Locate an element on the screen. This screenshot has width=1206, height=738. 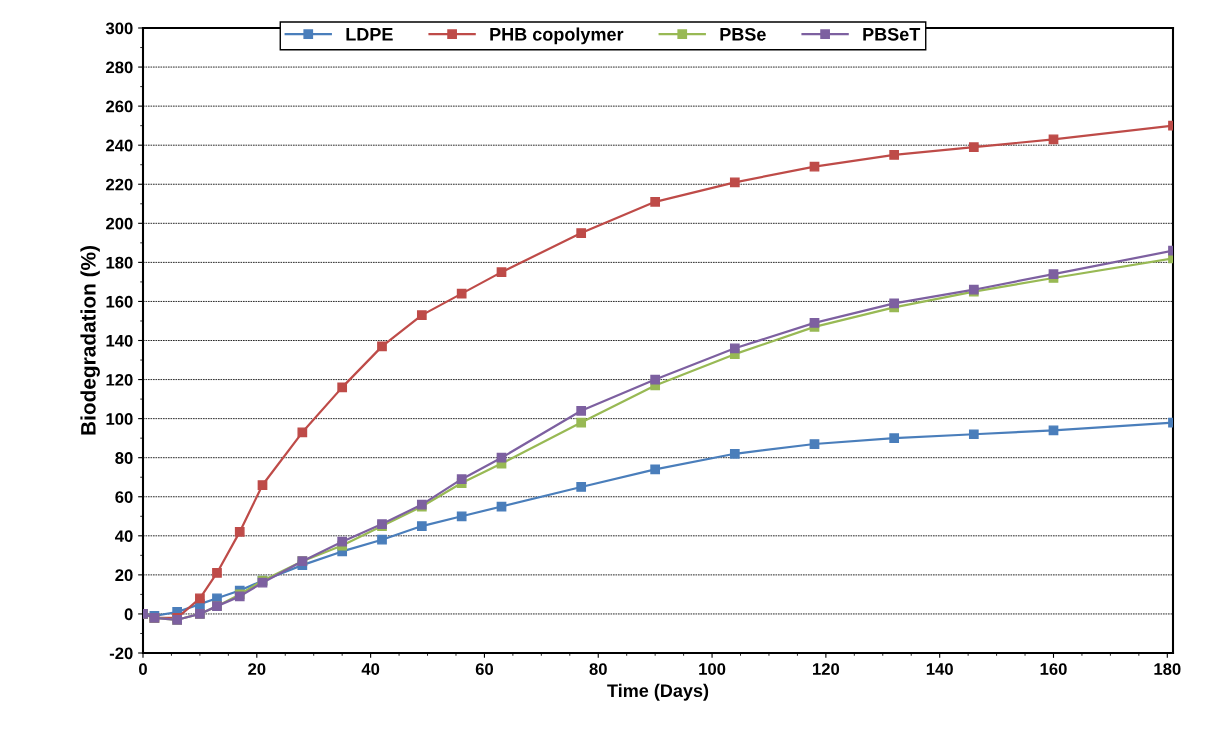
y-tick-label: 40 is located at coordinates (123, 536).